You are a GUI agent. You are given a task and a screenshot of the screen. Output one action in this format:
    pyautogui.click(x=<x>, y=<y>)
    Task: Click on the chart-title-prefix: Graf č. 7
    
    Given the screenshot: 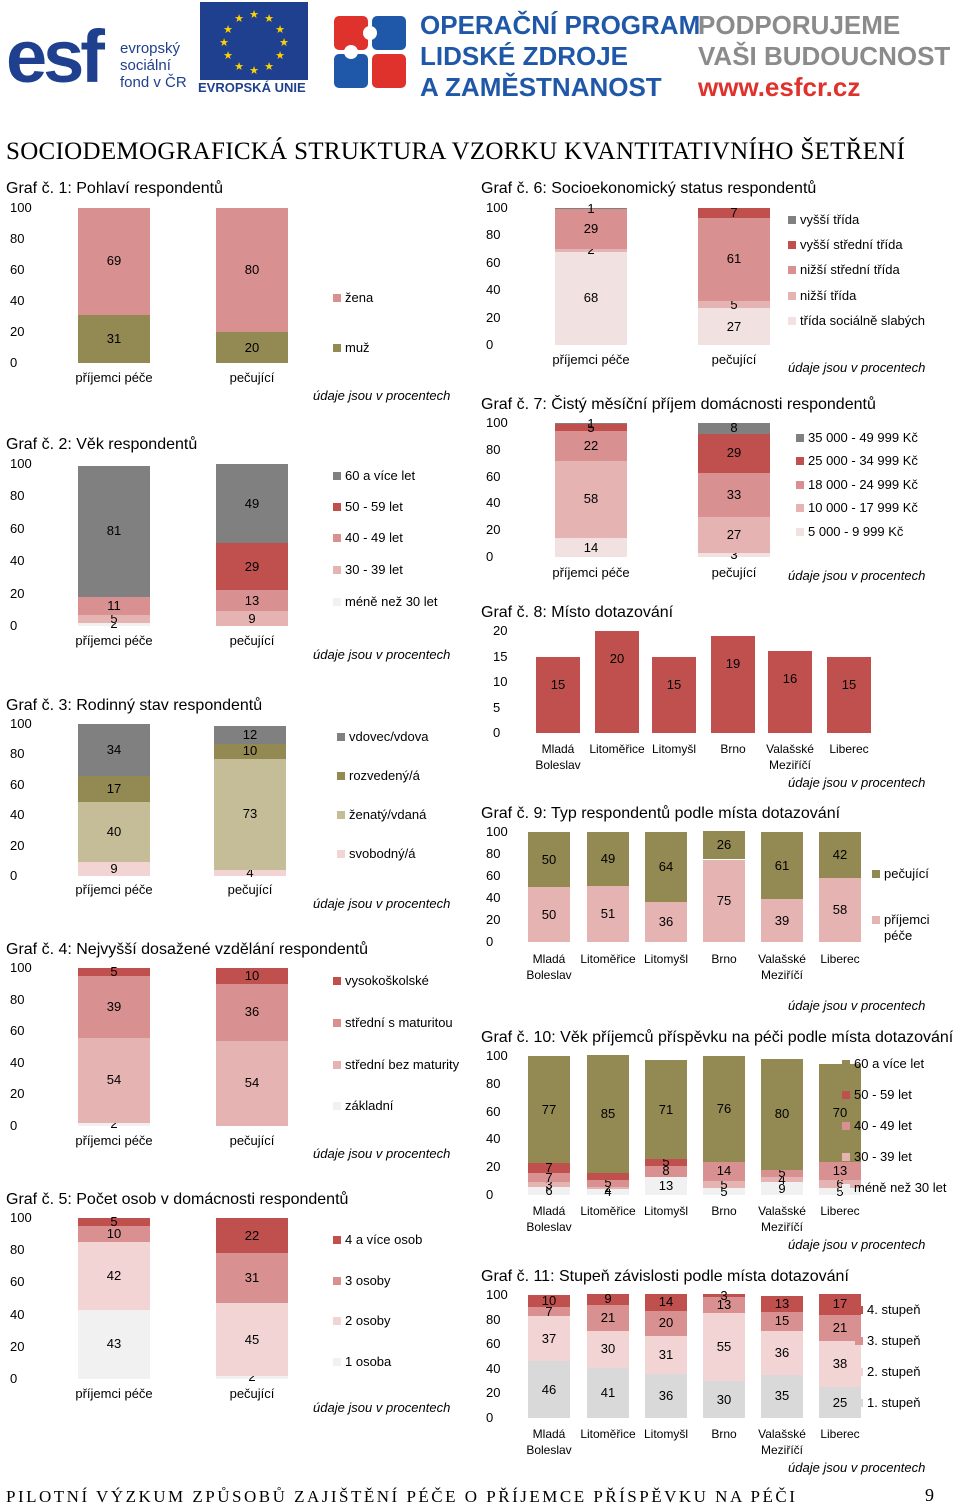 What is the action you would take?
    pyautogui.click(x=512, y=404)
    